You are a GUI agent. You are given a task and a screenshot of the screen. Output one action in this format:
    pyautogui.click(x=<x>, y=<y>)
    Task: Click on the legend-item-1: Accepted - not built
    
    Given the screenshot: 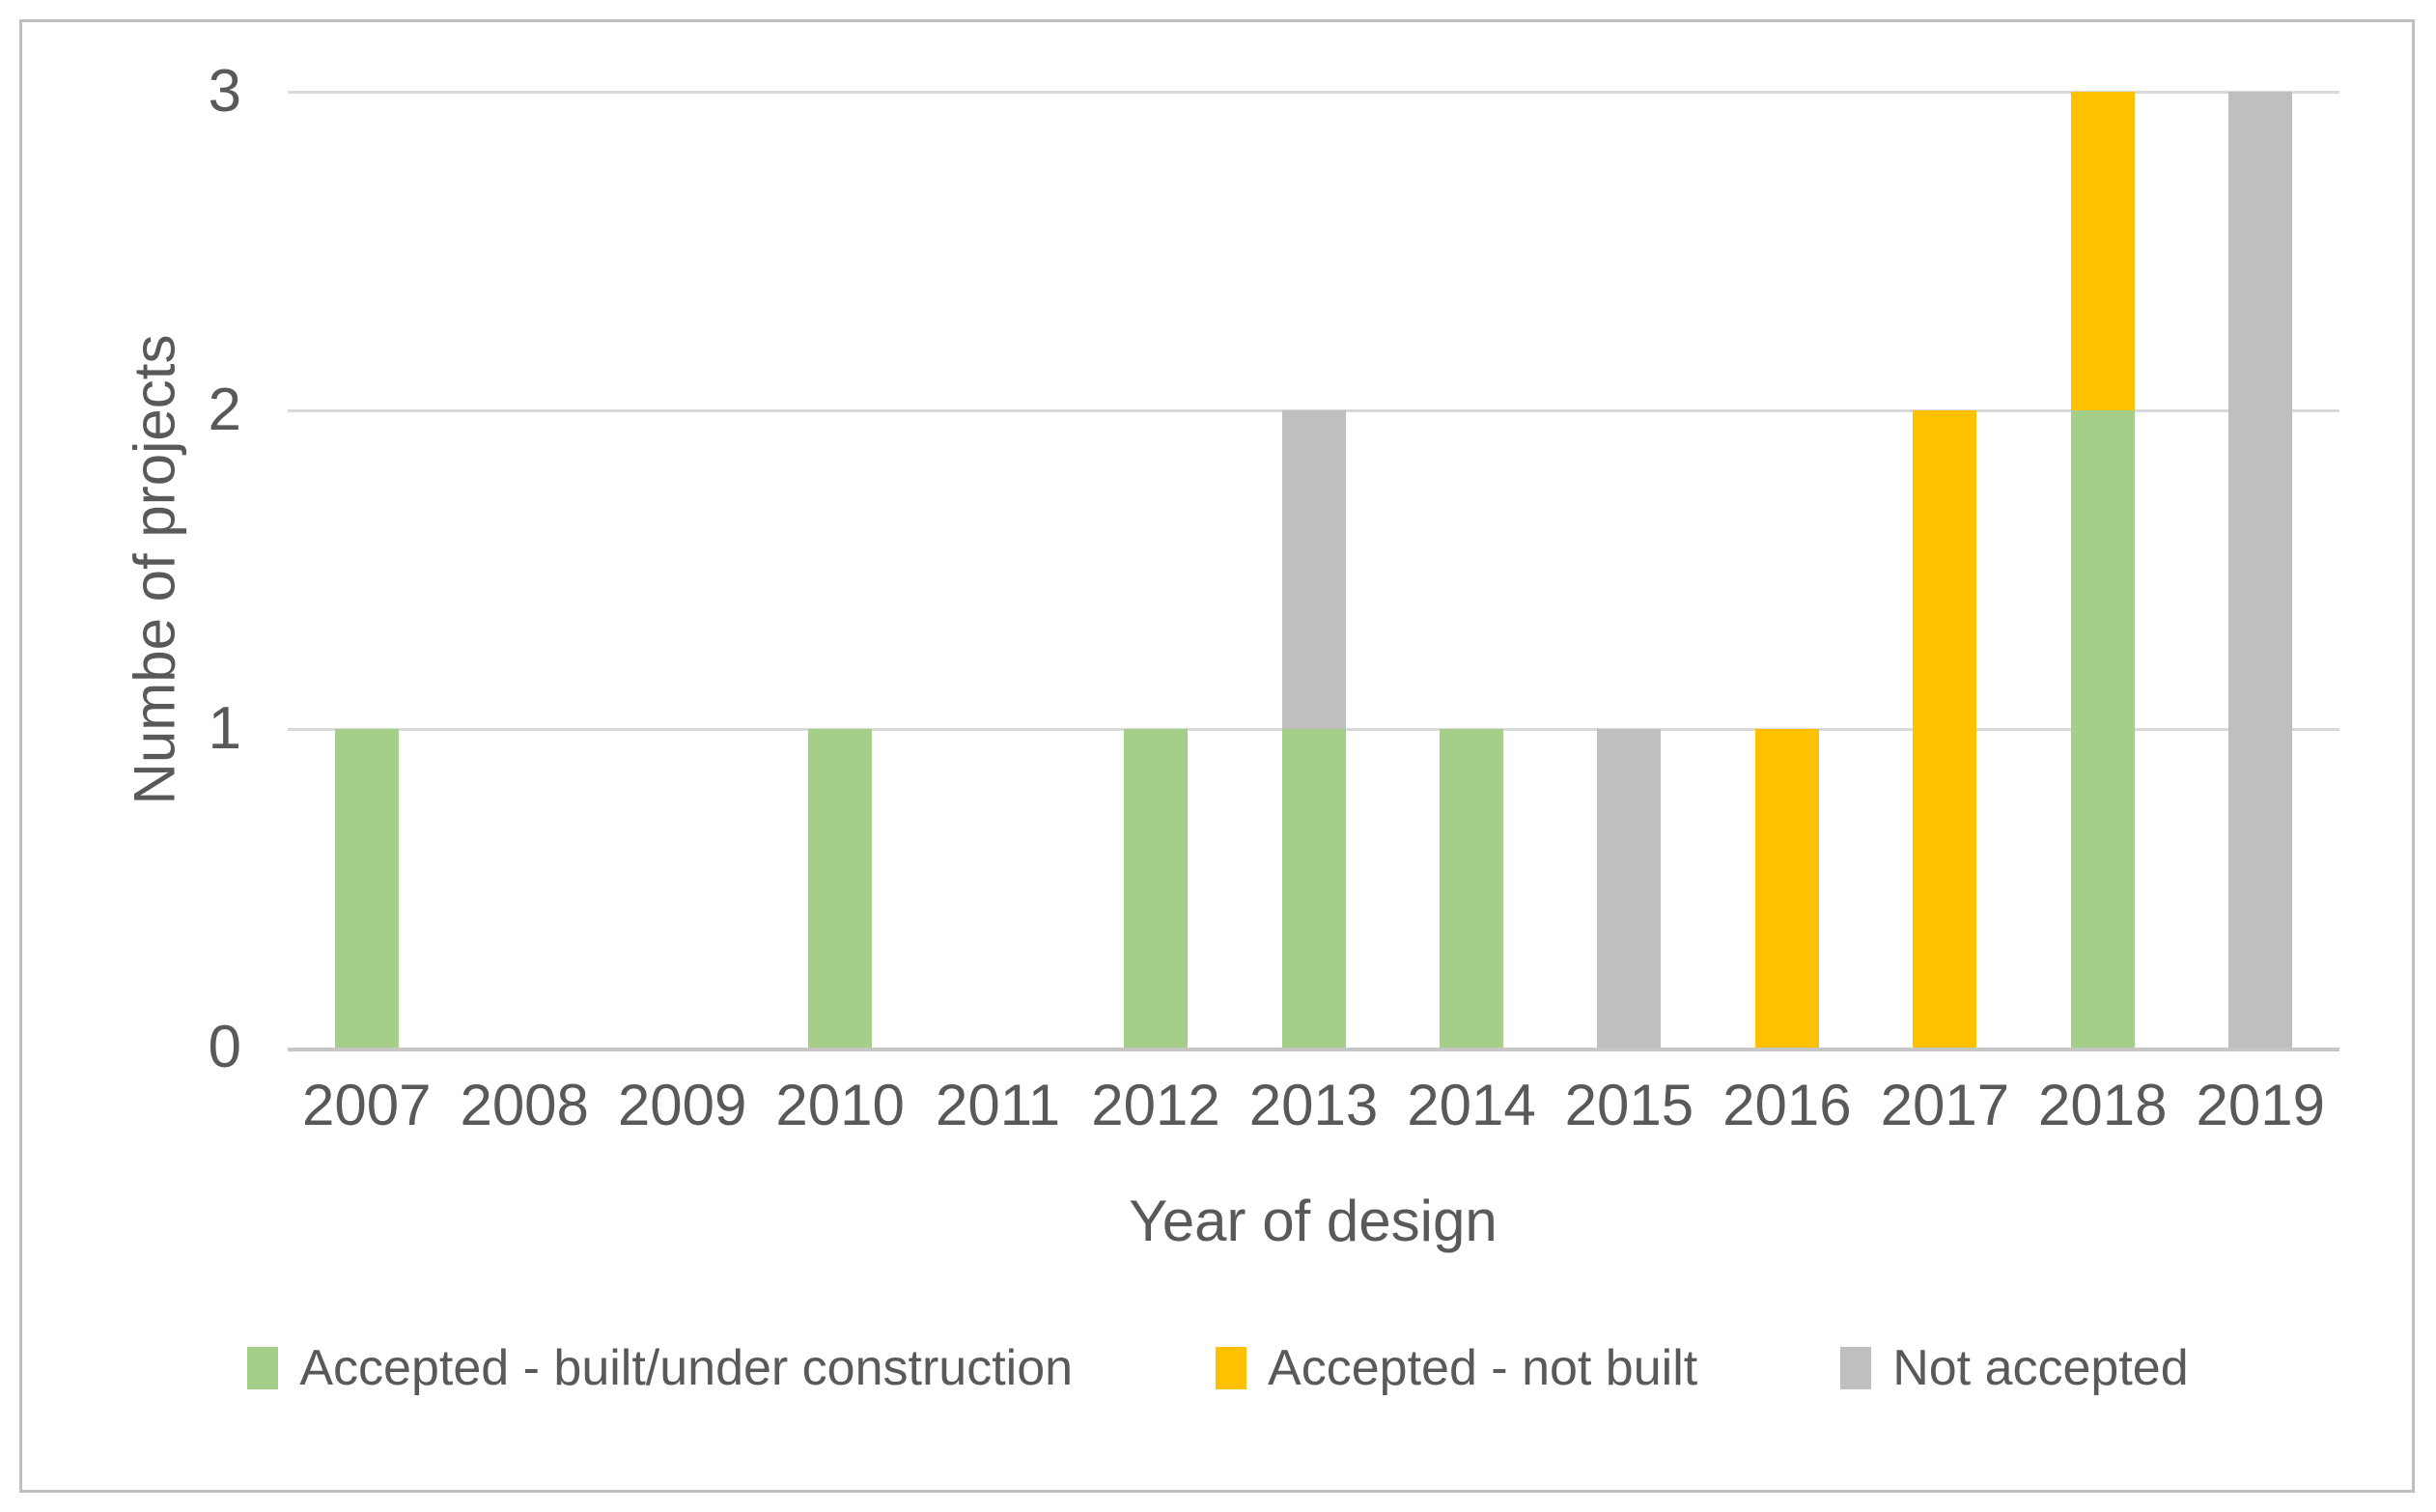 What is the action you would take?
    pyautogui.click(x=1457, y=1368)
    